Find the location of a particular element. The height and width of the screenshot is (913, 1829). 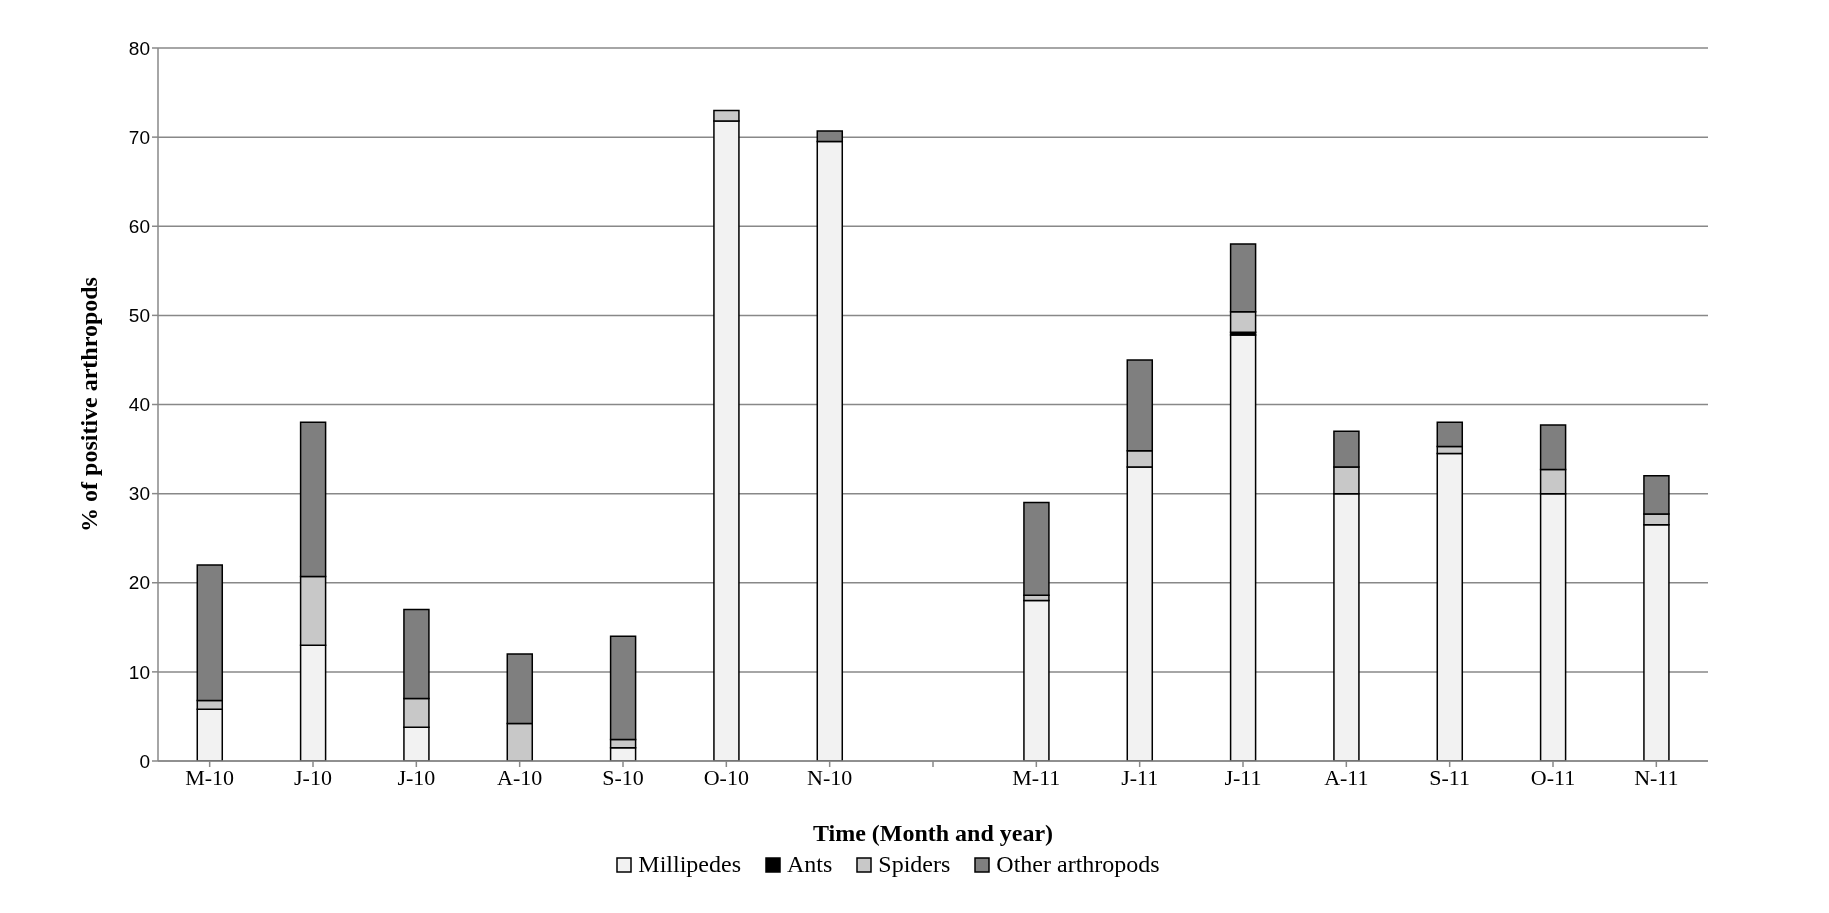

y-axis-title: % of positive arthropods is located at coordinates (88, 404).